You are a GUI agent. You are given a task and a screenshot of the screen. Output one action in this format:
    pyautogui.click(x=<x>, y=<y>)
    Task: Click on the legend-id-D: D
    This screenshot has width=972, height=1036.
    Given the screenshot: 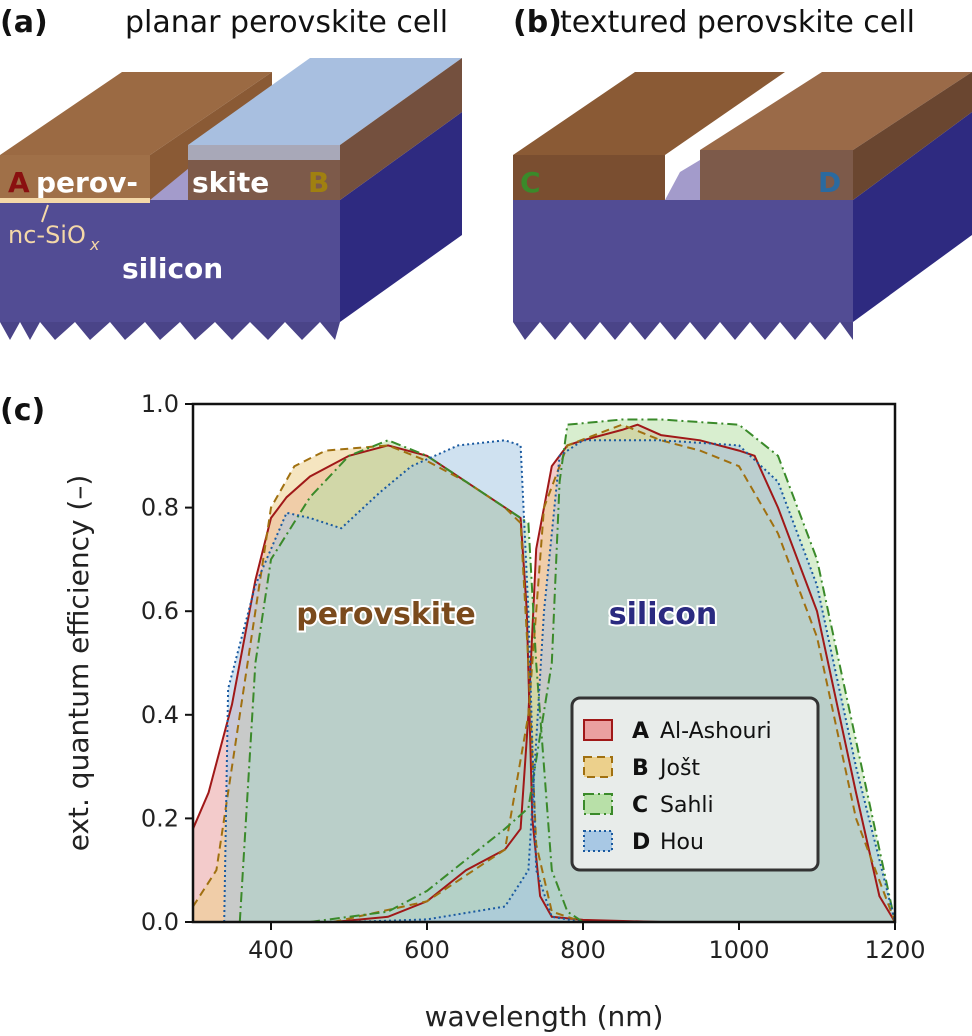 What is the action you would take?
    pyautogui.click(x=641, y=842)
    